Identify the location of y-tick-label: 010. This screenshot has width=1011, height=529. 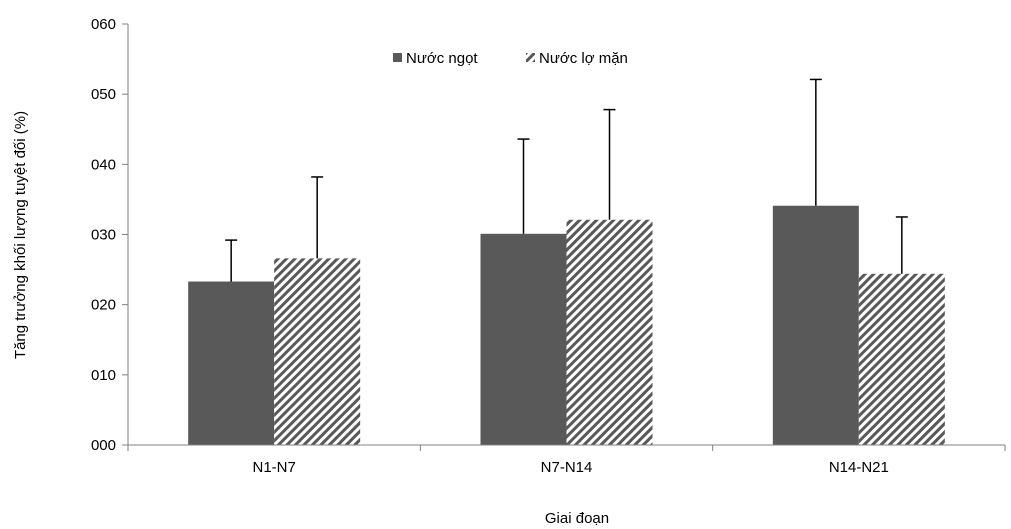
(103, 375).